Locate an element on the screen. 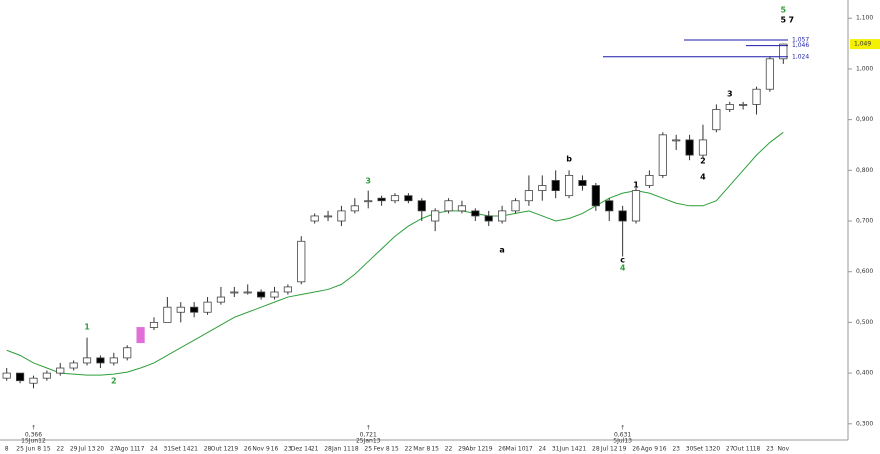  level-label: 1,024 is located at coordinates (800, 56).